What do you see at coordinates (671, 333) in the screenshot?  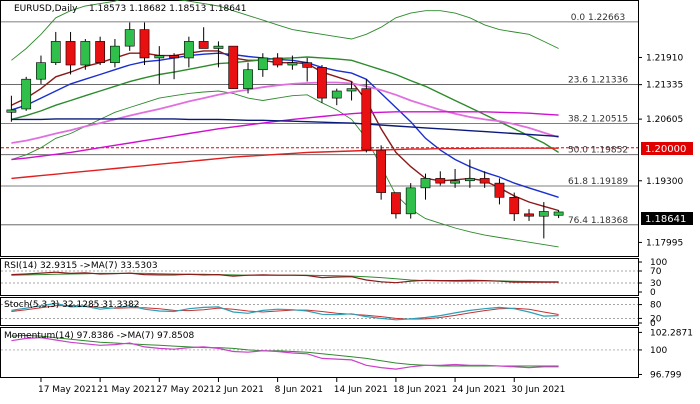 I see `momentum-tick-label-0: 102.2871` at bounding box center [671, 333].